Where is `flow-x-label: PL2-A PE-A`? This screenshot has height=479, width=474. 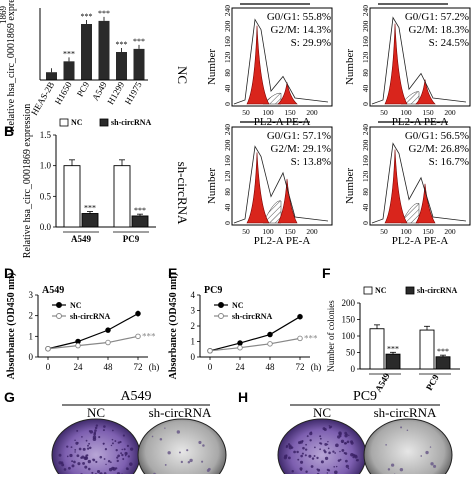 flow-x-label: PL2-A PE-A is located at coordinates (282, 122).